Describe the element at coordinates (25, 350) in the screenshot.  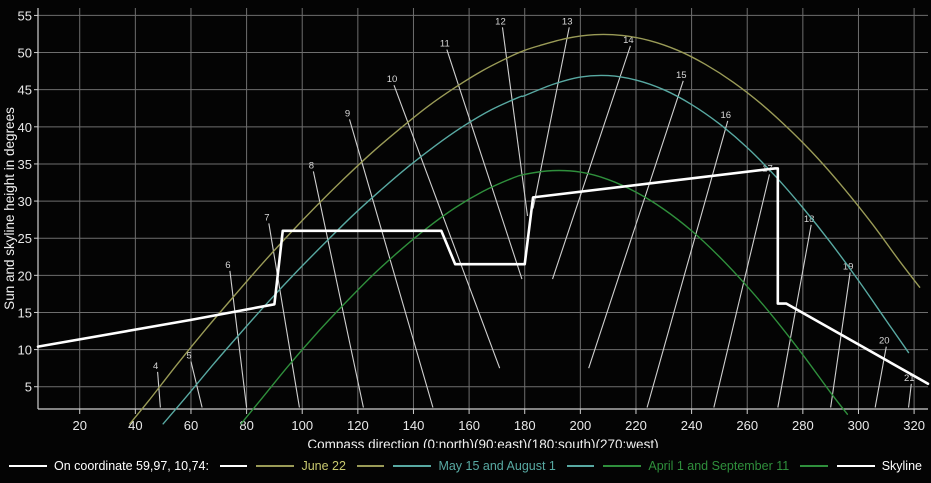
I see `y-tick-label: 10` at that location.